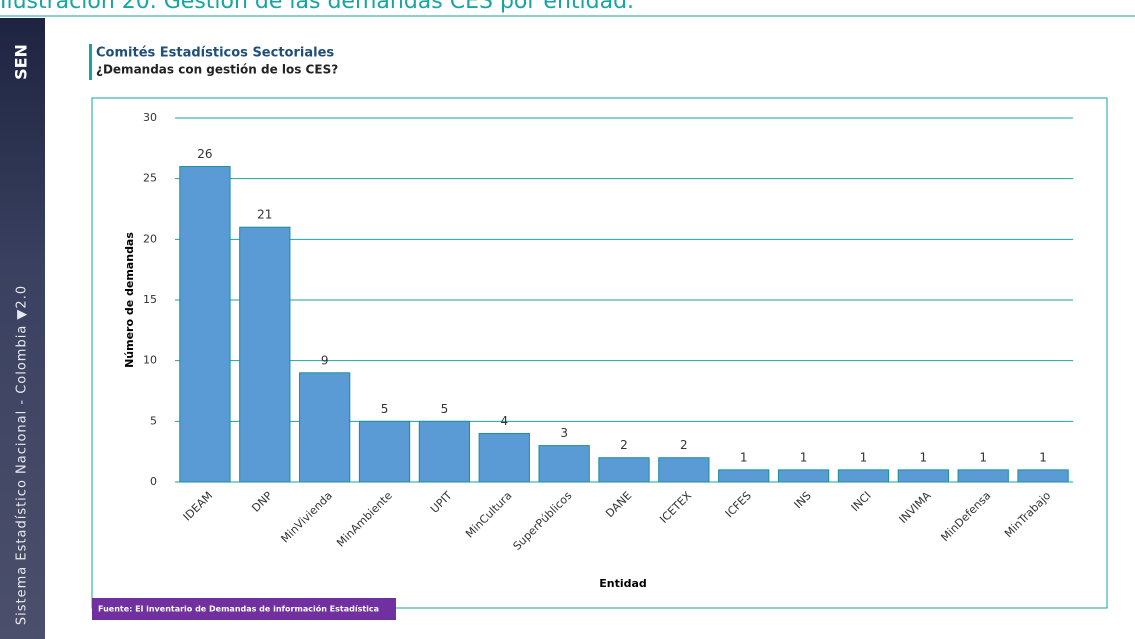 This screenshot has height=639, width=1135. Describe the element at coordinates (21, 62) in the screenshot. I see `sidebar-logo: SEN` at that location.